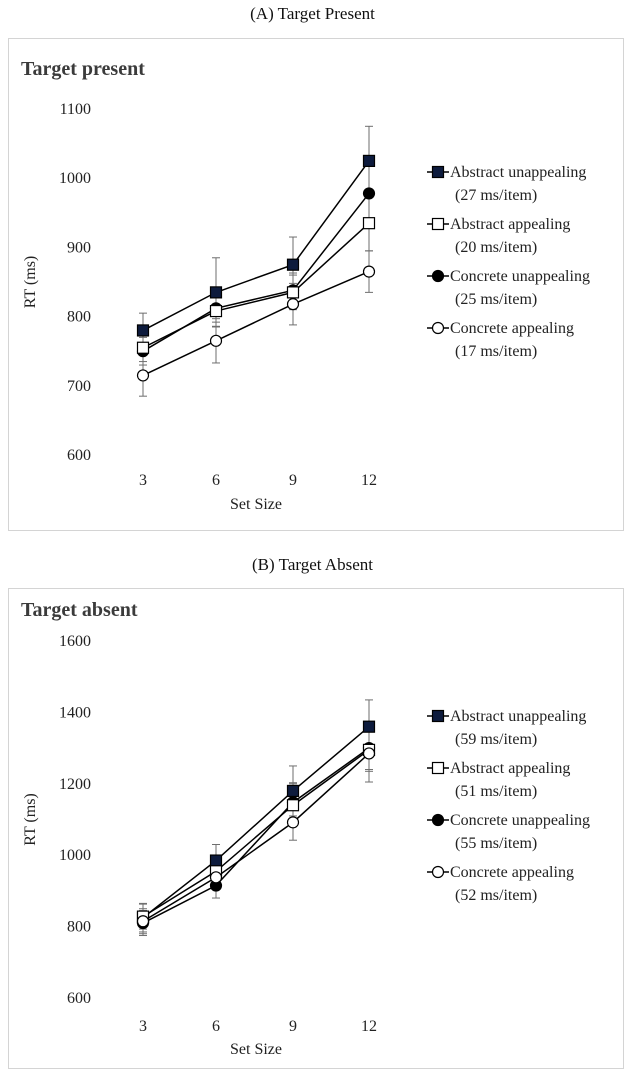 The width and height of the screenshot is (625, 1070). Describe the element at coordinates (496, 247) in the screenshot. I see `legend-slope: (20 ms/item)` at that location.